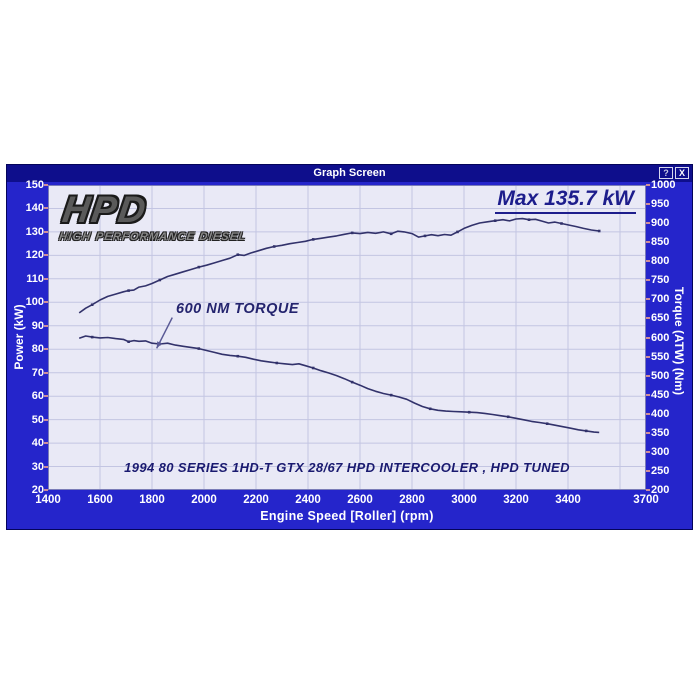 The height and width of the screenshot is (700, 700). What do you see at coordinates (660, 413) in the screenshot?
I see `right-axis-tick-label: 400` at bounding box center [660, 413].